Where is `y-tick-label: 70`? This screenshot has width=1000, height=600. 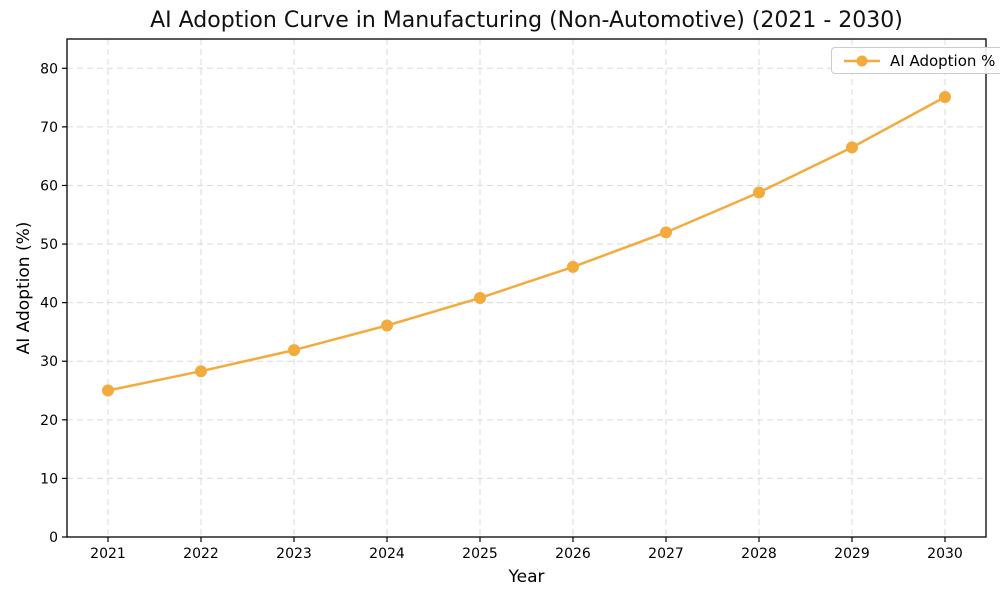 y-tick-label: 70 is located at coordinates (49, 128).